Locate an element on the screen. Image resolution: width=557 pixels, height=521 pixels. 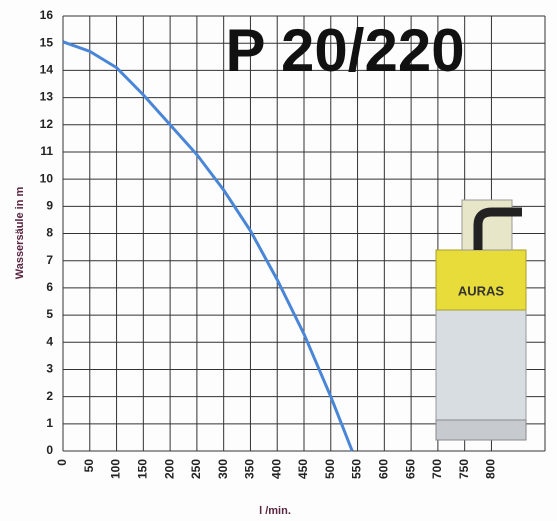
x-tick-label: 250 is located at coordinates (196, 469).